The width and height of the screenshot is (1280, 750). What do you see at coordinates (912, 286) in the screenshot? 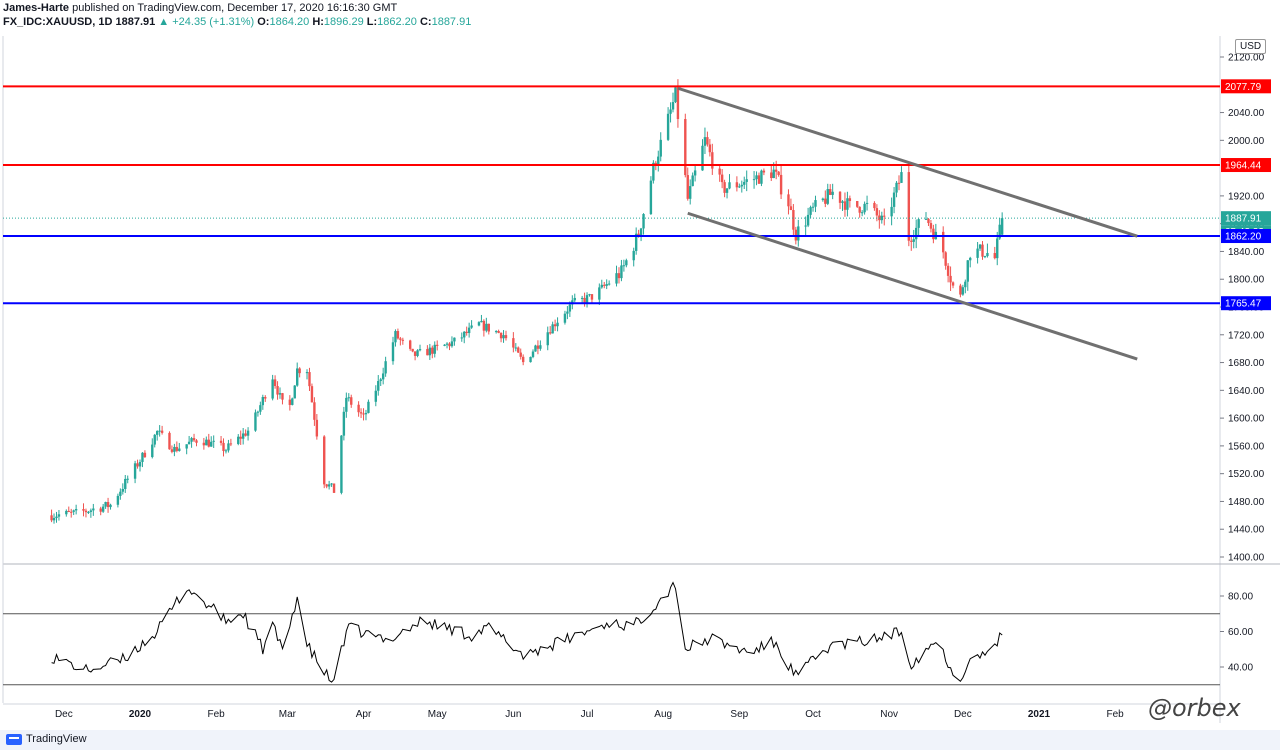
I see `channel-trendline` at bounding box center [912, 286].